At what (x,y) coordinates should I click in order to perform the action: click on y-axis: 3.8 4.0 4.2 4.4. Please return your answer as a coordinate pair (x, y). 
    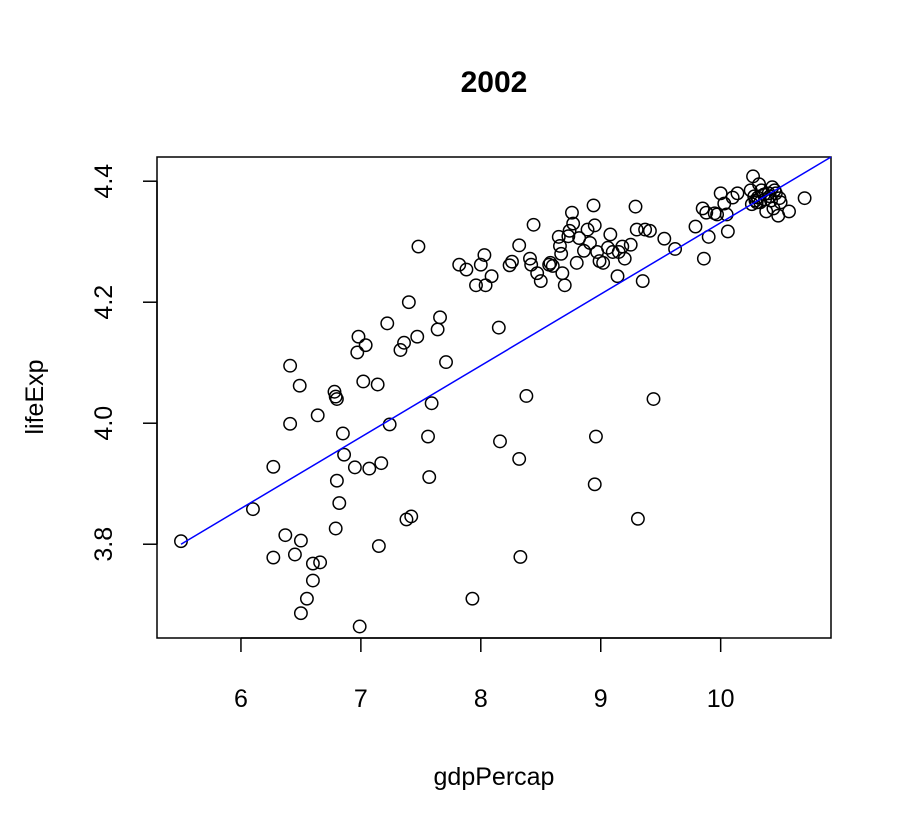
    Looking at the image, I should click on (124, 363).